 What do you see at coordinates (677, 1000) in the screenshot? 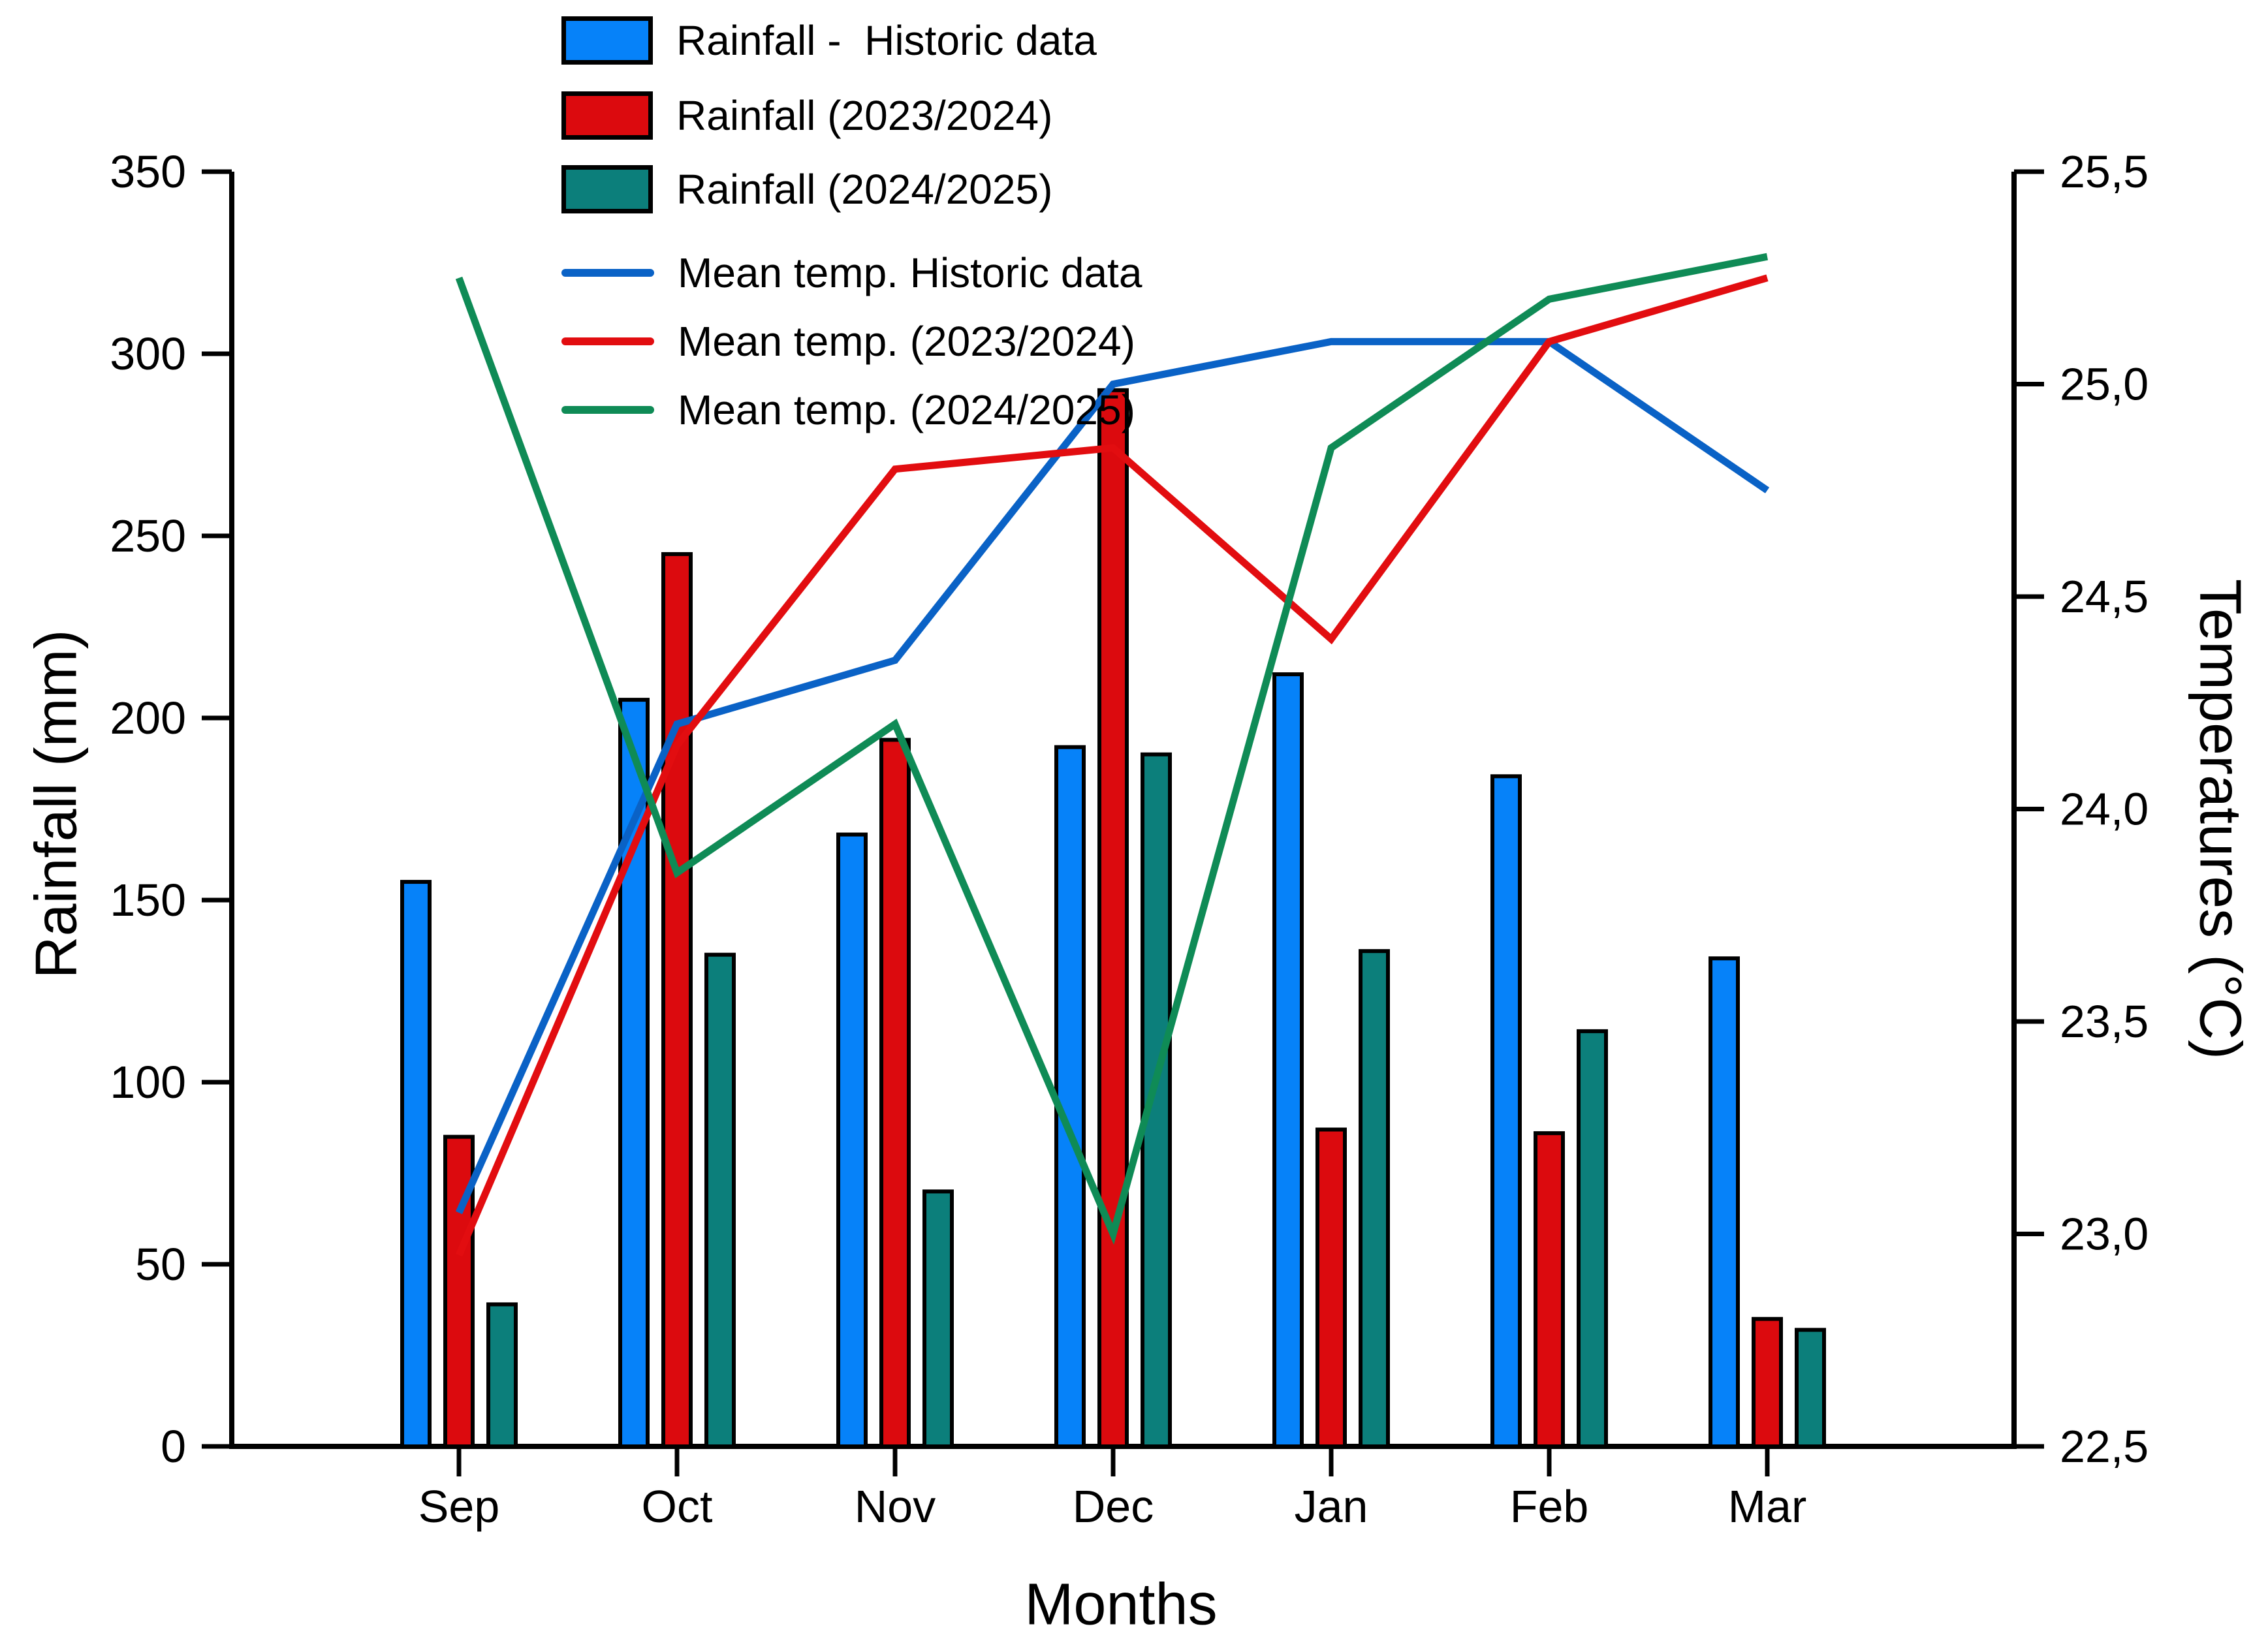
I see `bar-rain-2023-2024-oct` at bounding box center [677, 1000].